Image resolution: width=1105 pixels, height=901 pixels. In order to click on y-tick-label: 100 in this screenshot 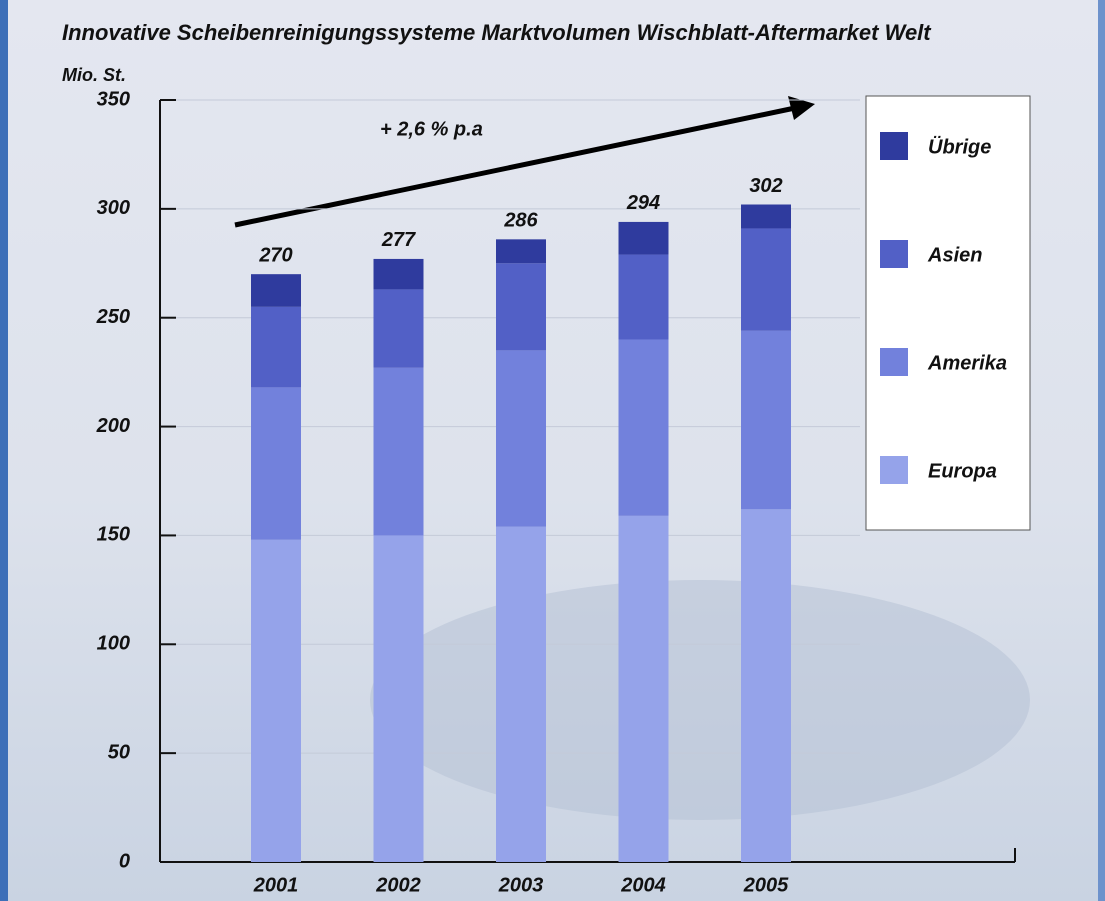, I will do `click(113, 644)`.